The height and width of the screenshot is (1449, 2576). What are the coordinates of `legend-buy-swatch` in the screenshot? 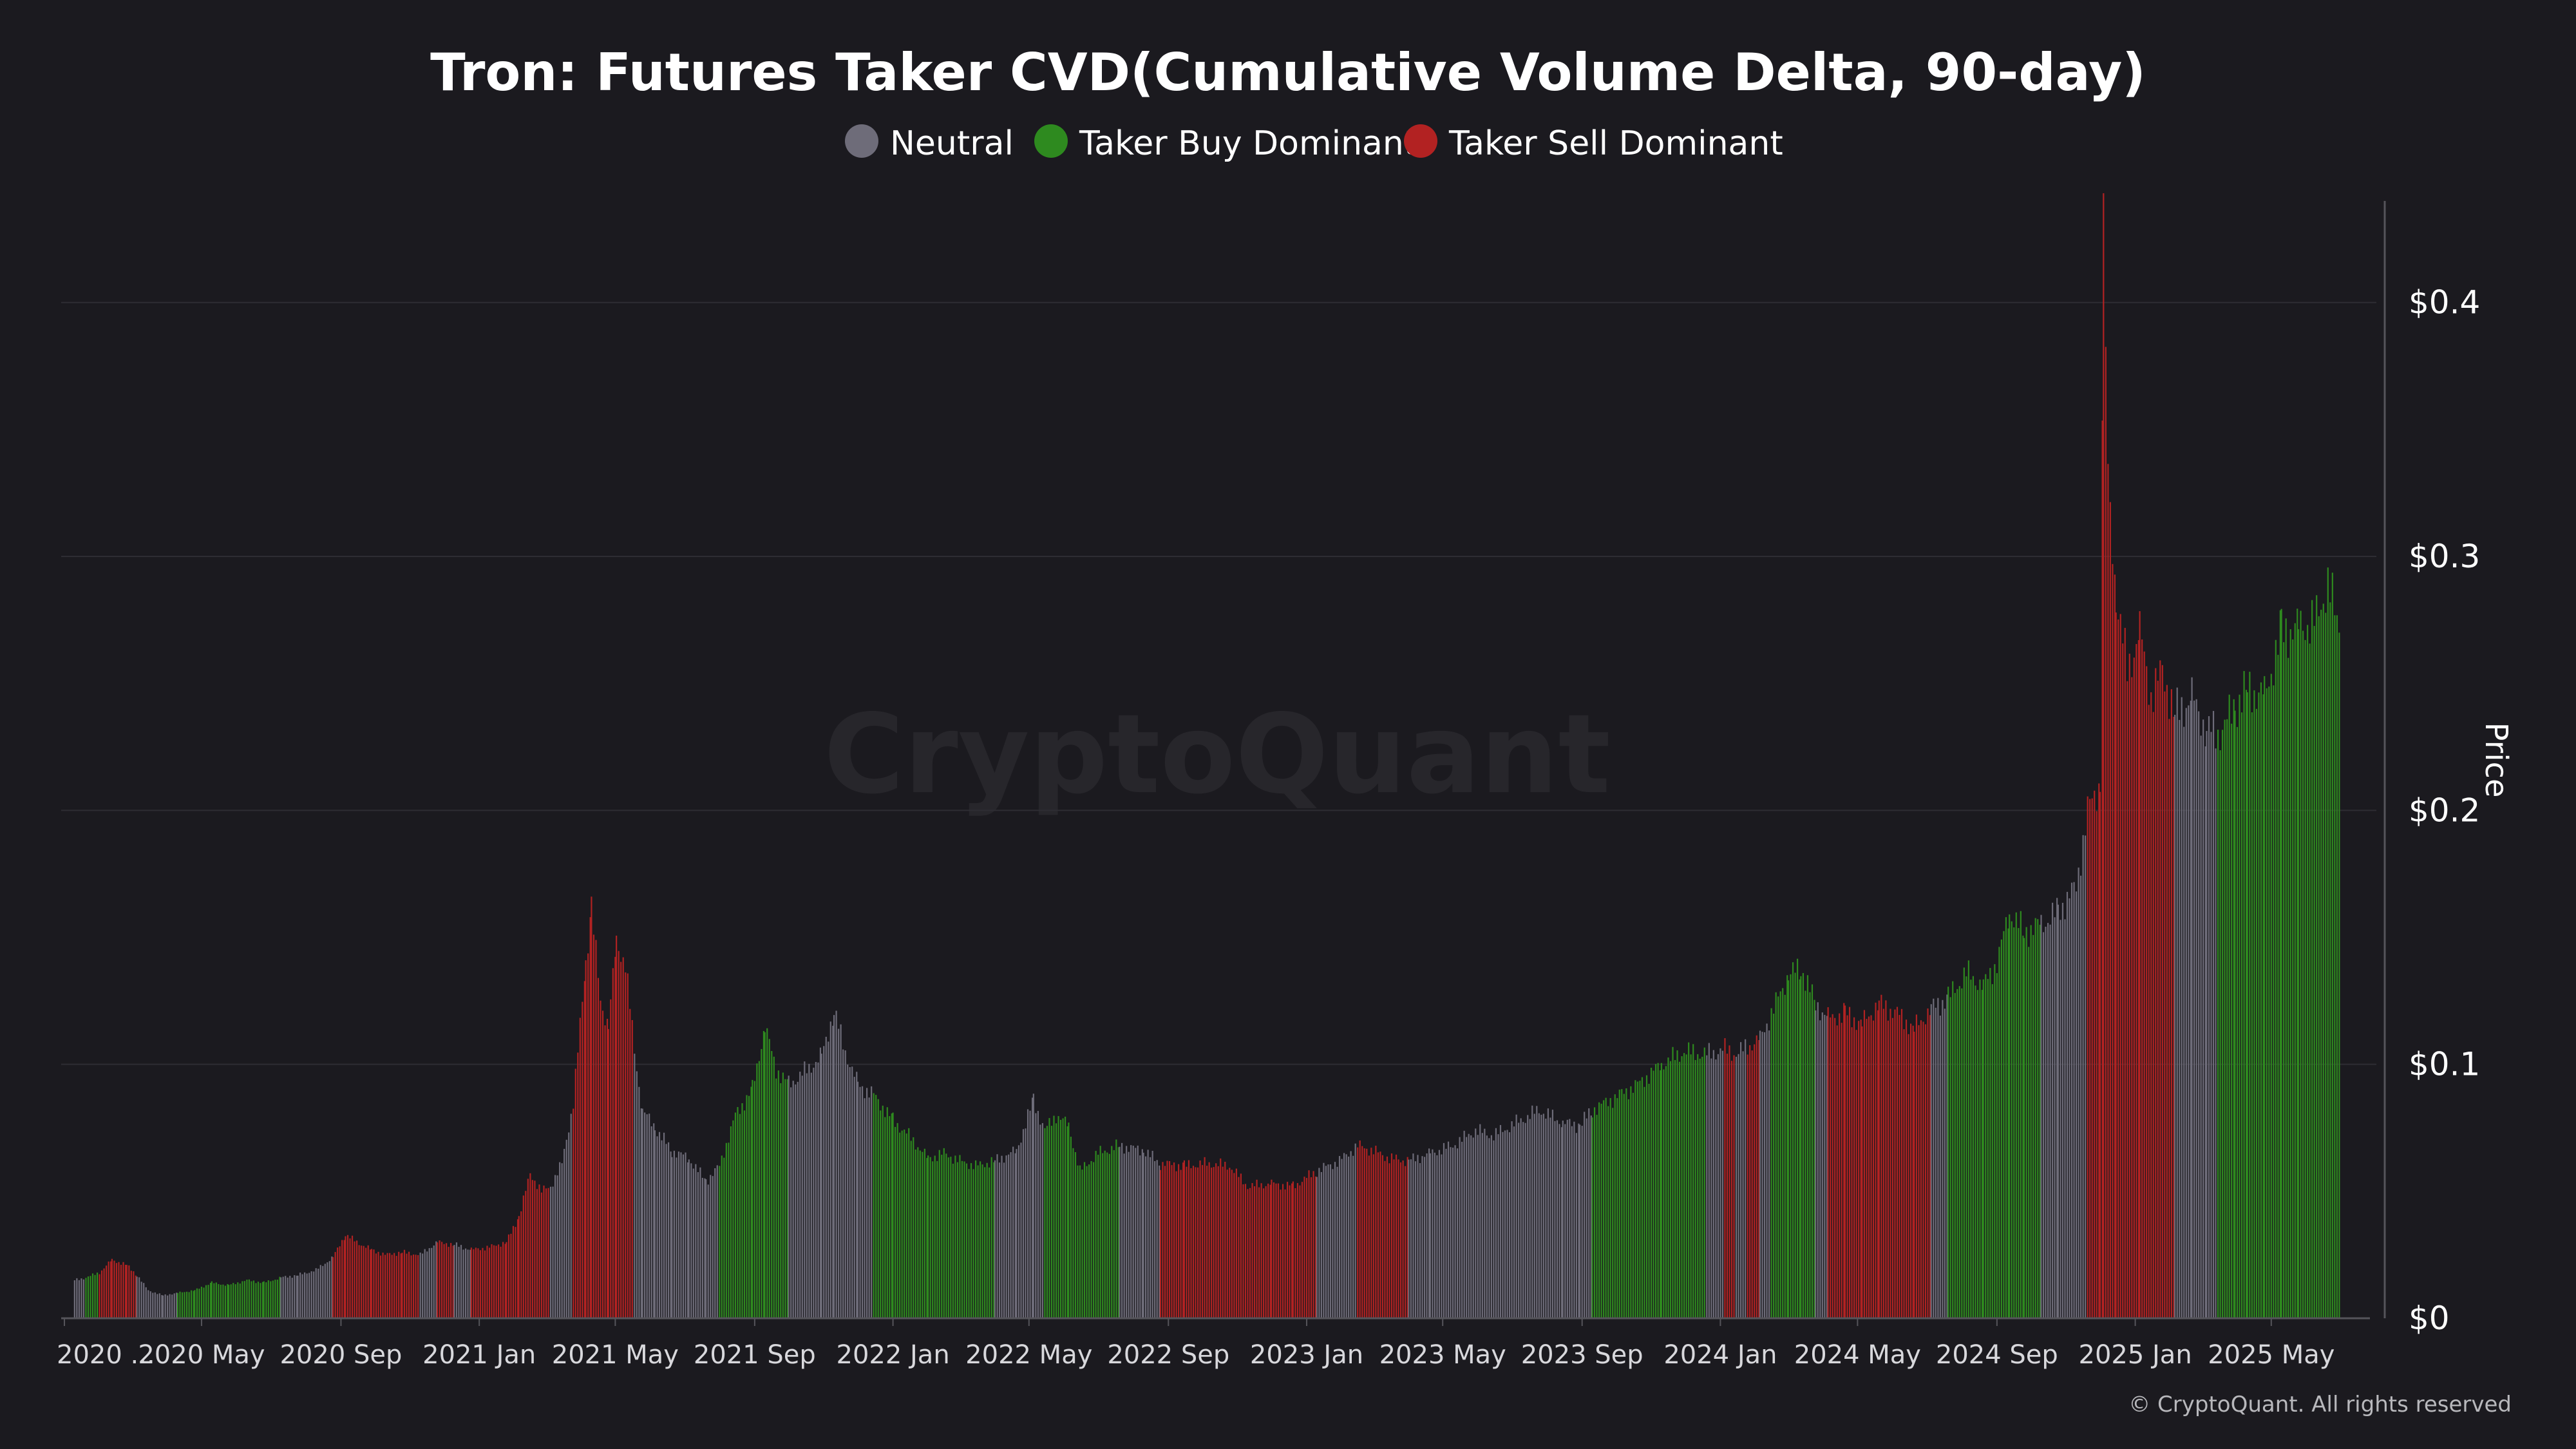 It's located at (1051, 141).